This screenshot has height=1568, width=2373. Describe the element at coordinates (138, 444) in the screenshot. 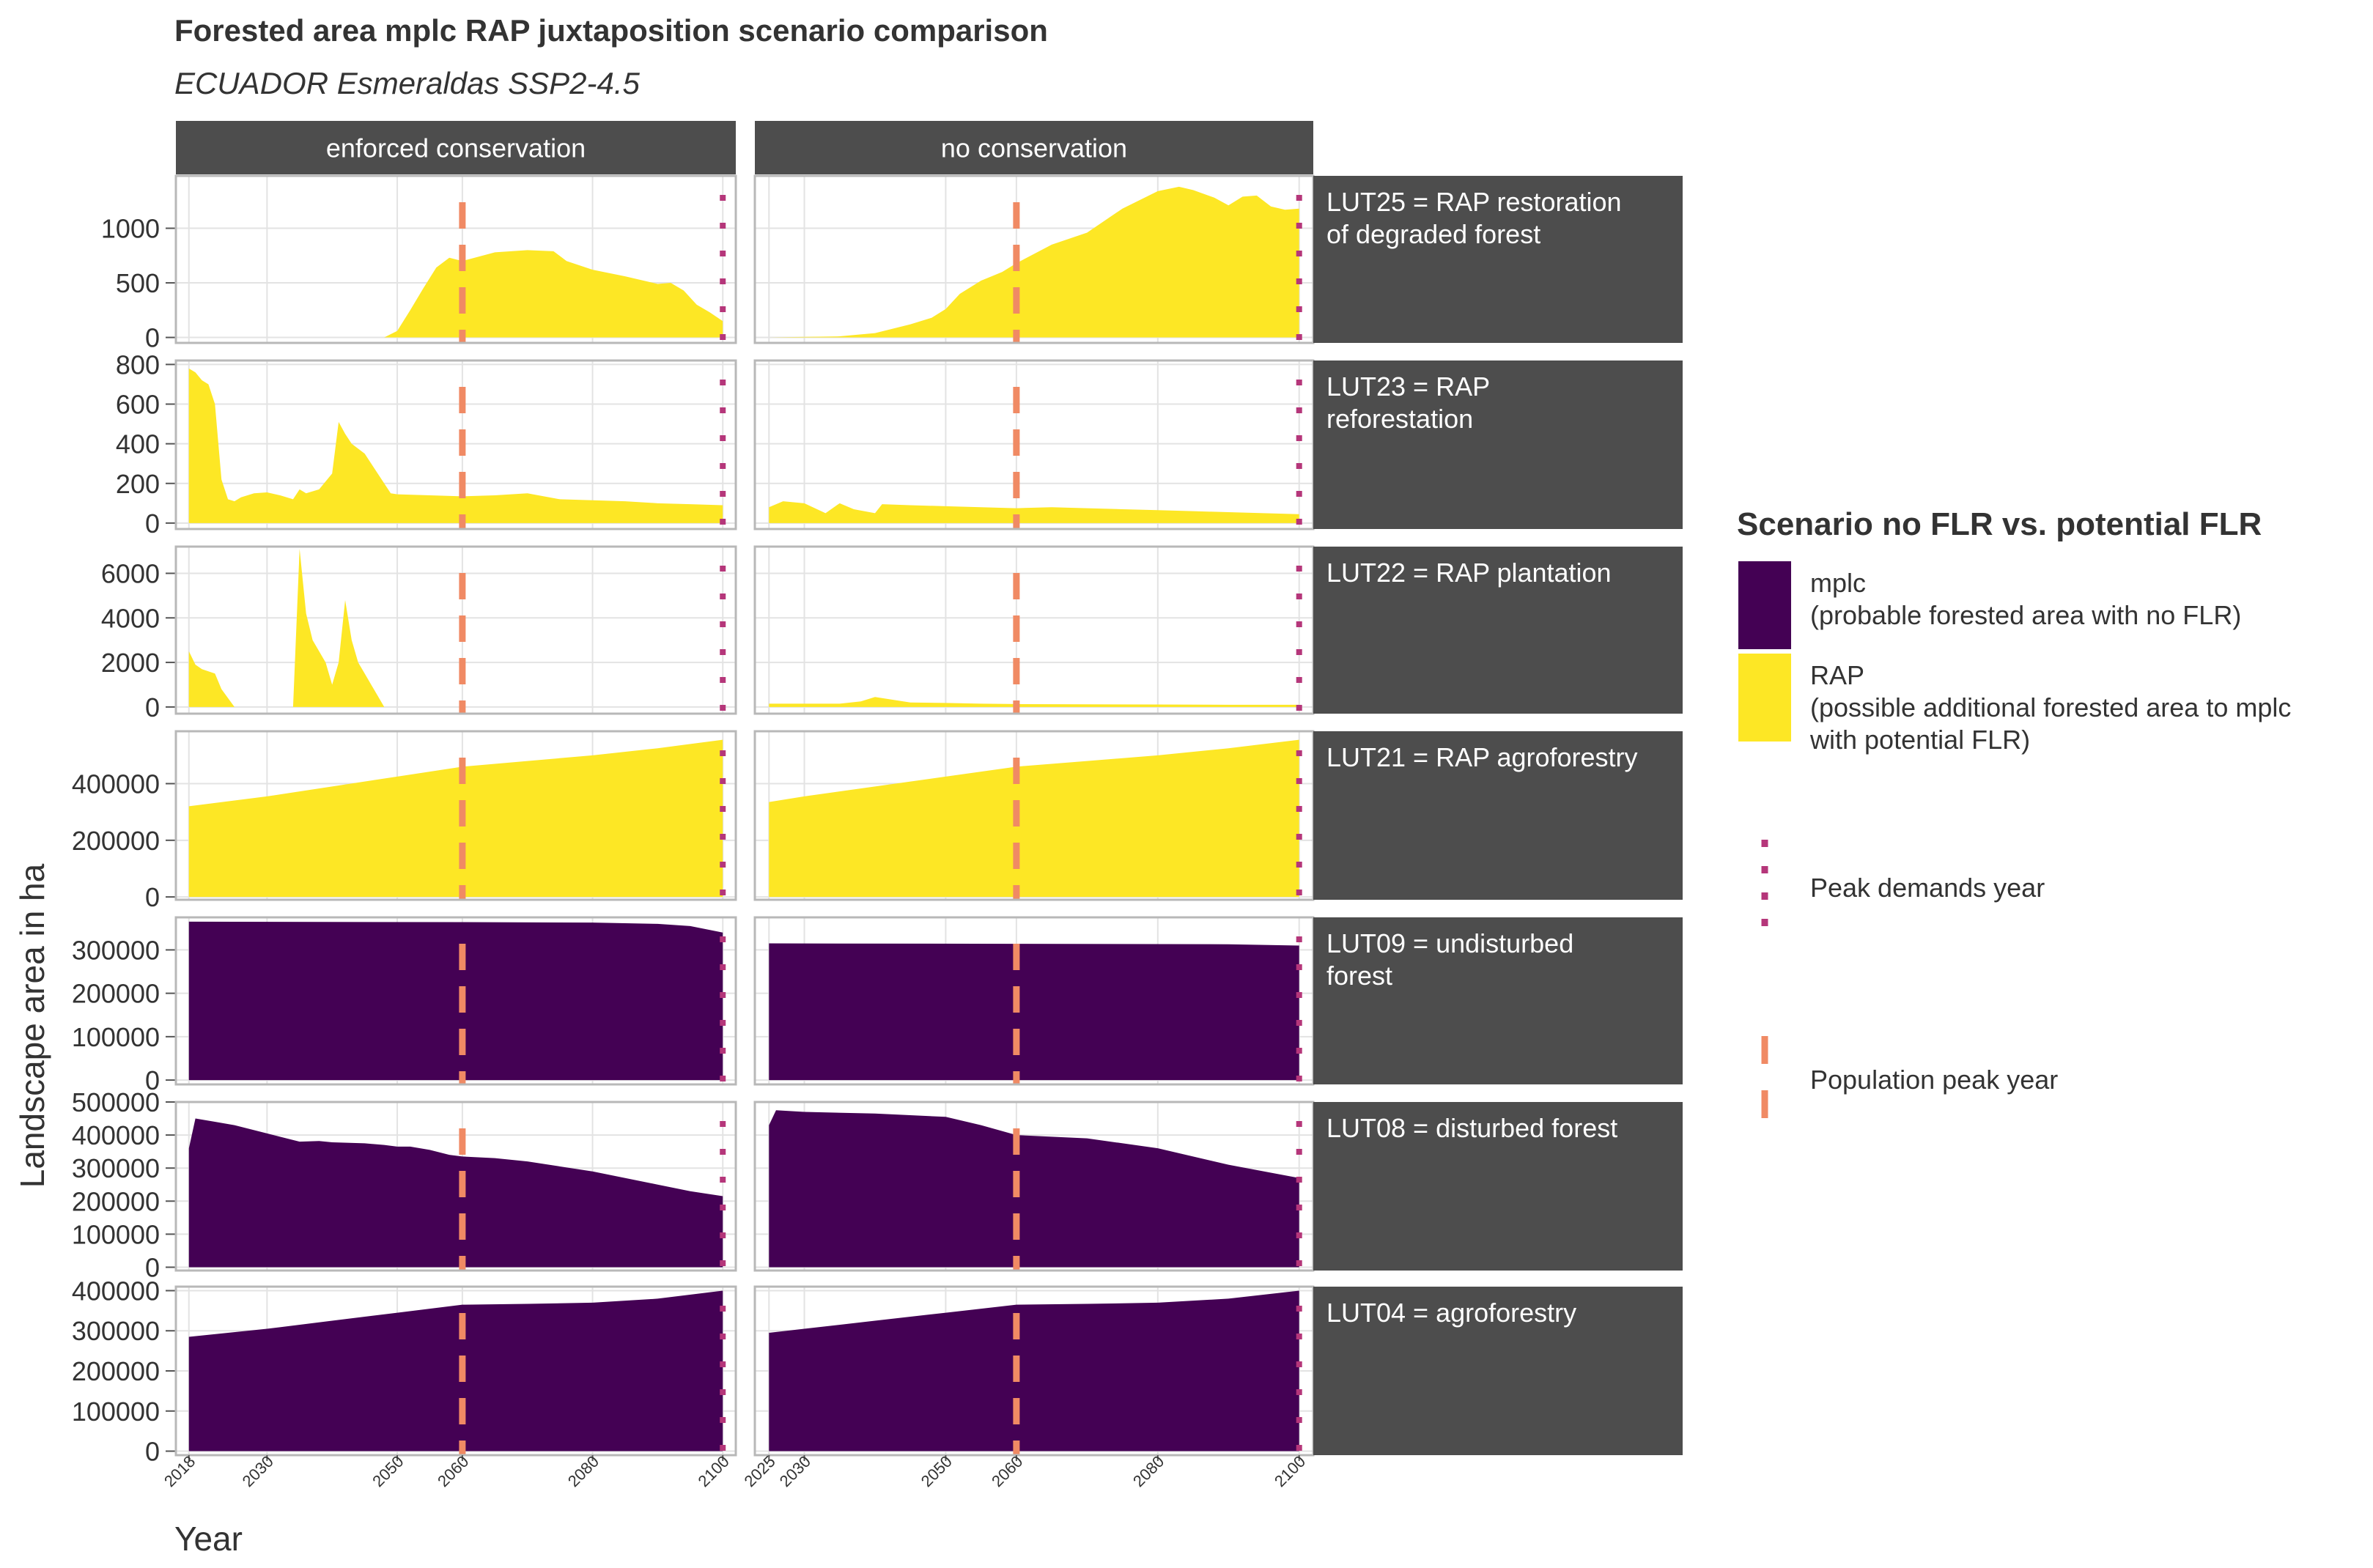

I see `y-tick-label: 400` at that location.